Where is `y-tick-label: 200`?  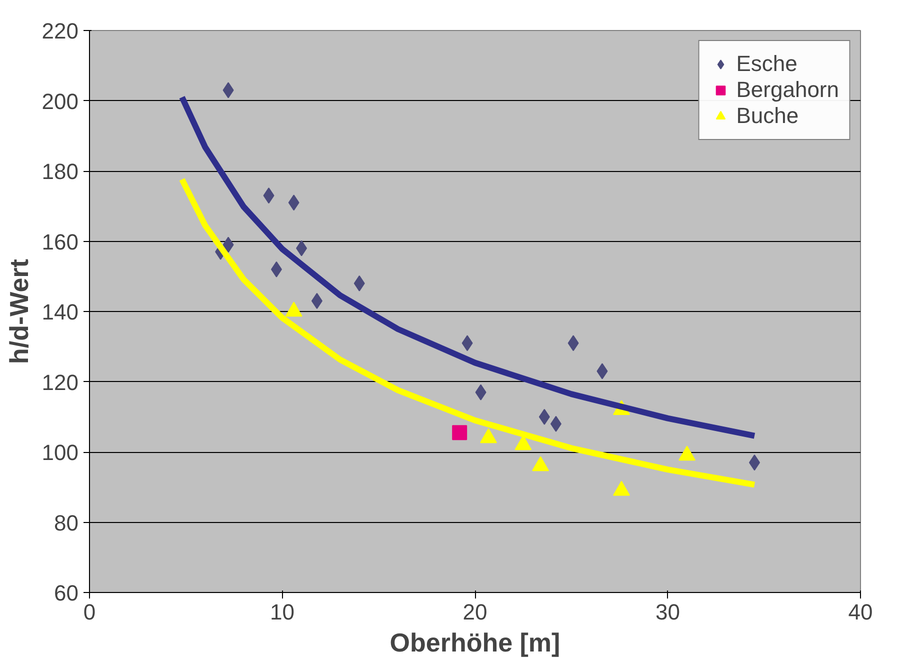 y-tick-label: 200 is located at coordinates (60, 101).